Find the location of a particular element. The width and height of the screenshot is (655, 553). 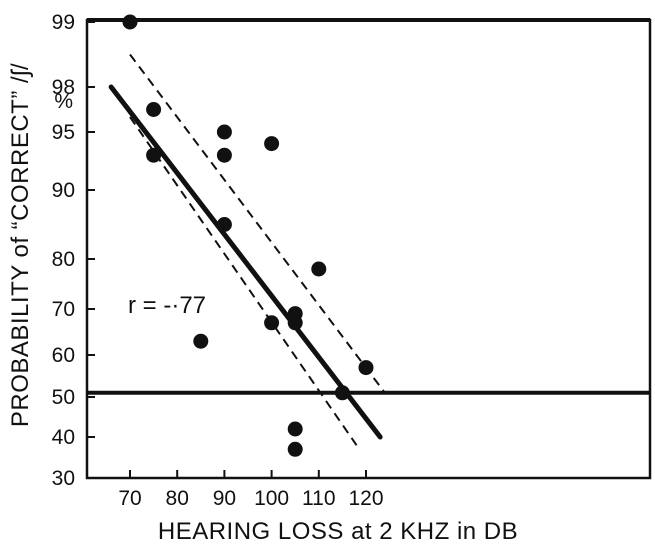

y-tick-label: 50 is located at coordinates (63, 397).